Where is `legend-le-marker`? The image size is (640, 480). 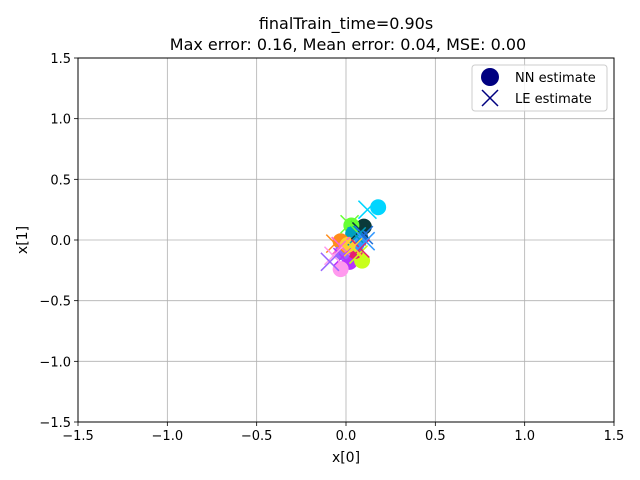 legend-le-marker is located at coordinates (490, 98).